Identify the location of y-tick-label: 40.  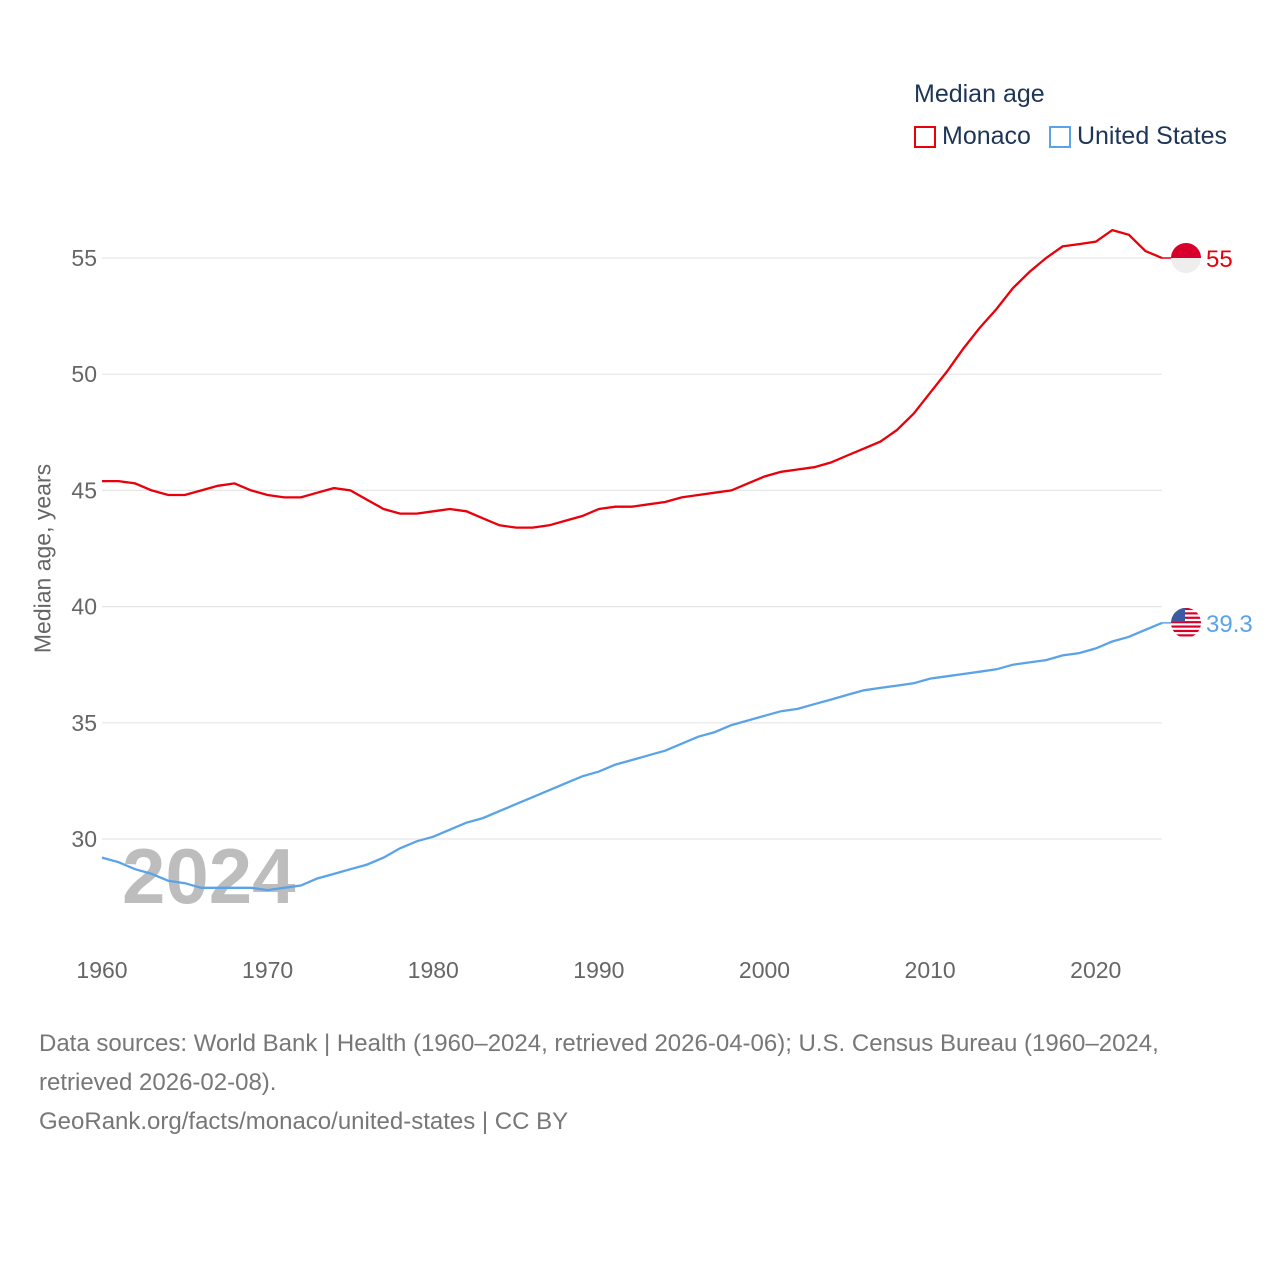
(84, 607).